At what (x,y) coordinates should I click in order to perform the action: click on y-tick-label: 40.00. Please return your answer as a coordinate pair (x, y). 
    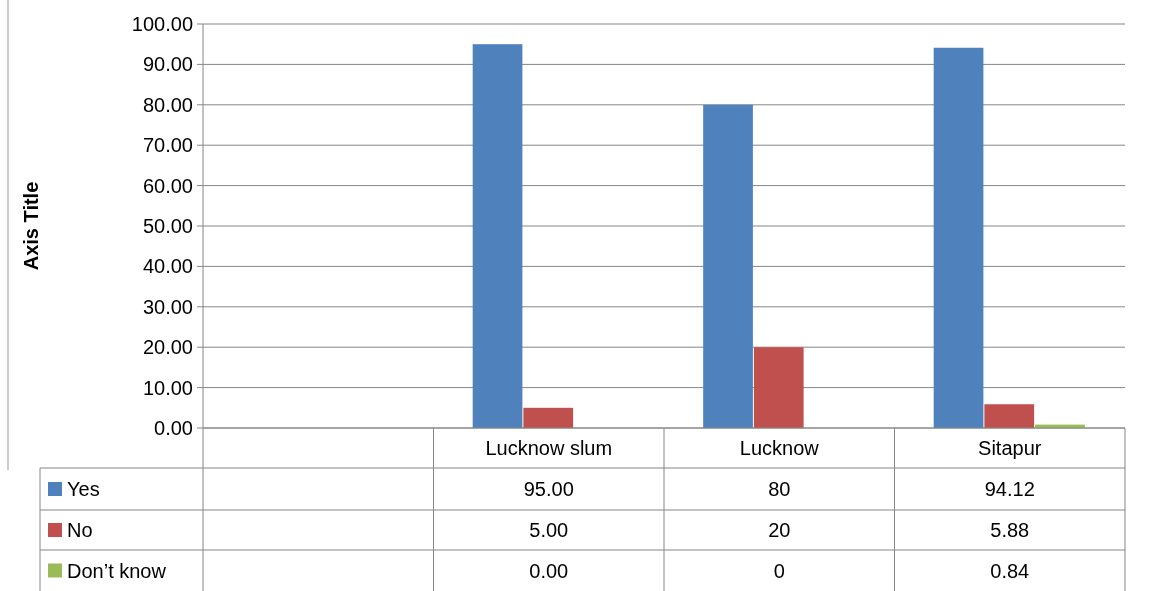
    Looking at the image, I should click on (167, 266).